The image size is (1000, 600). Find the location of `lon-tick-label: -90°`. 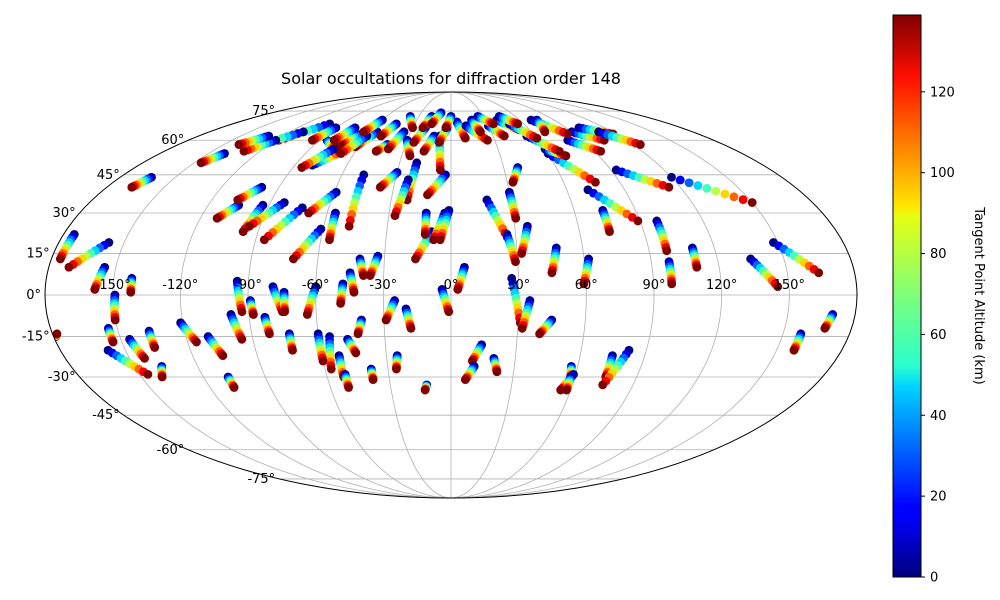

lon-tick-label: -90° is located at coordinates (248, 285).